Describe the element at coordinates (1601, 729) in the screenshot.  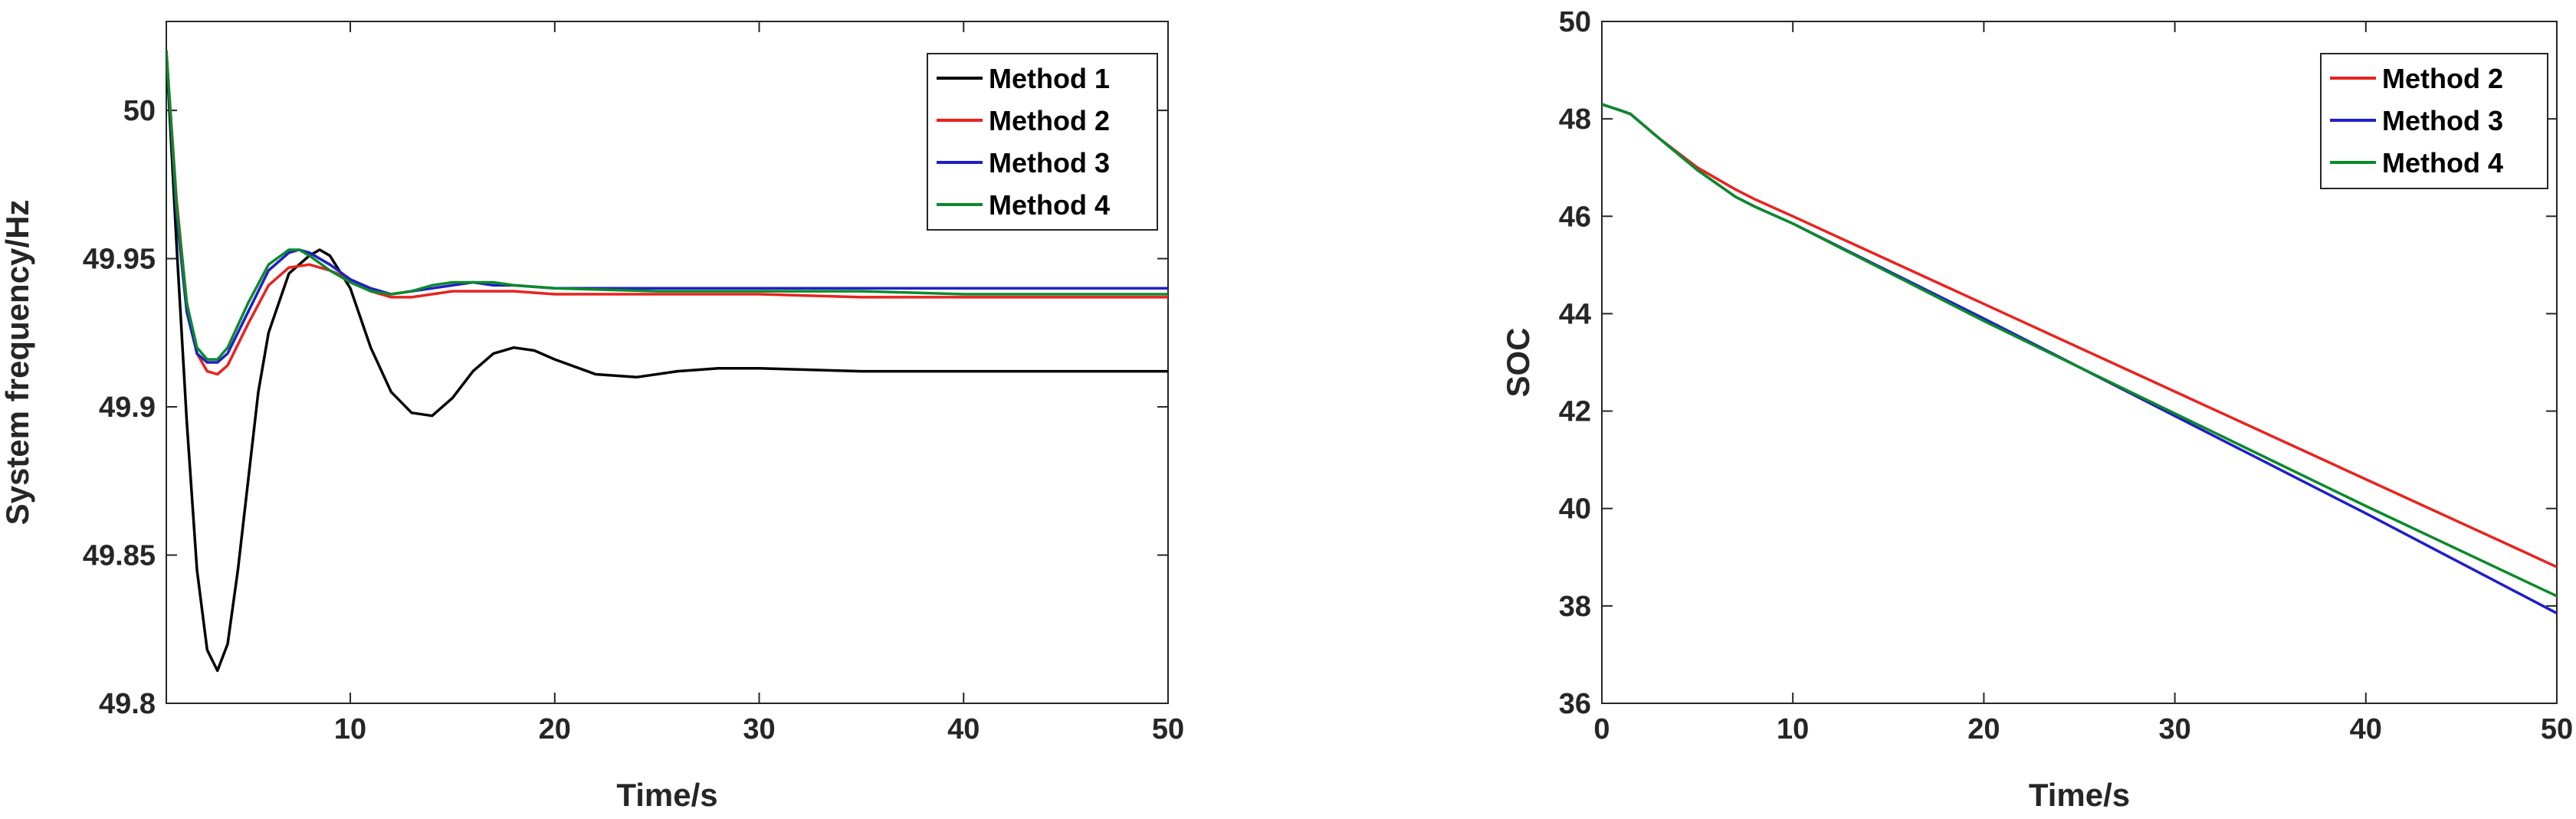
I see `x-tick-label: 0` at that location.